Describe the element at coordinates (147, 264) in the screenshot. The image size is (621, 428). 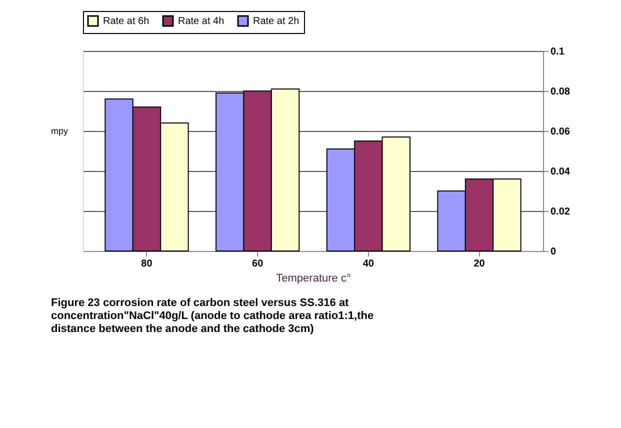
I see `x-tick-label: 80` at that location.